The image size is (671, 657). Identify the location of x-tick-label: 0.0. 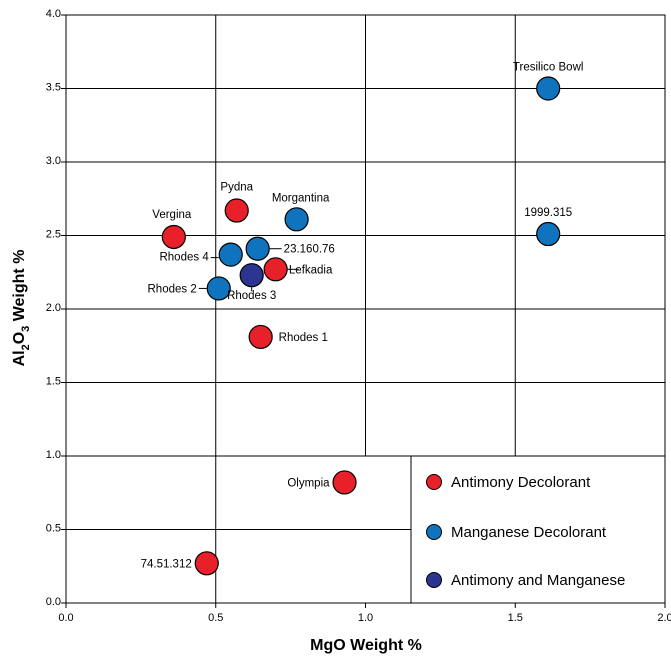
(65, 618).